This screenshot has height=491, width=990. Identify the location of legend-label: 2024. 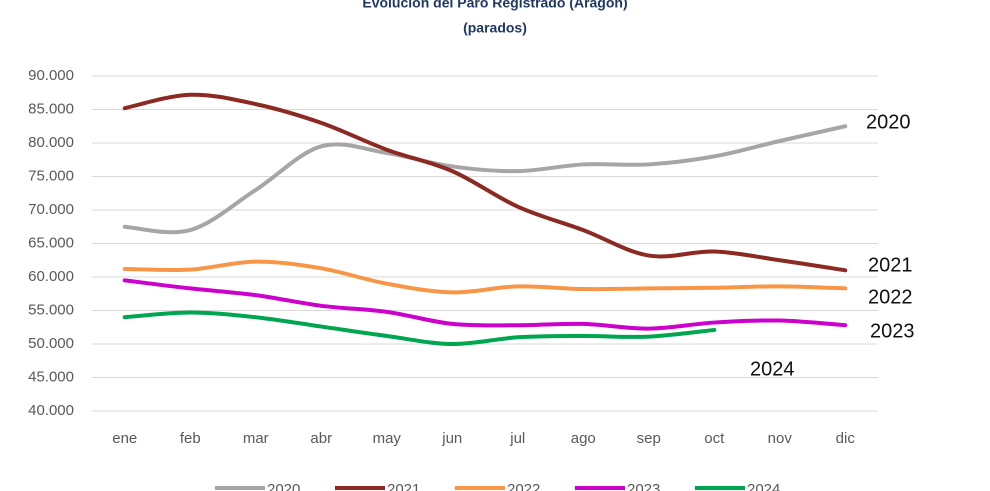
(763, 486).